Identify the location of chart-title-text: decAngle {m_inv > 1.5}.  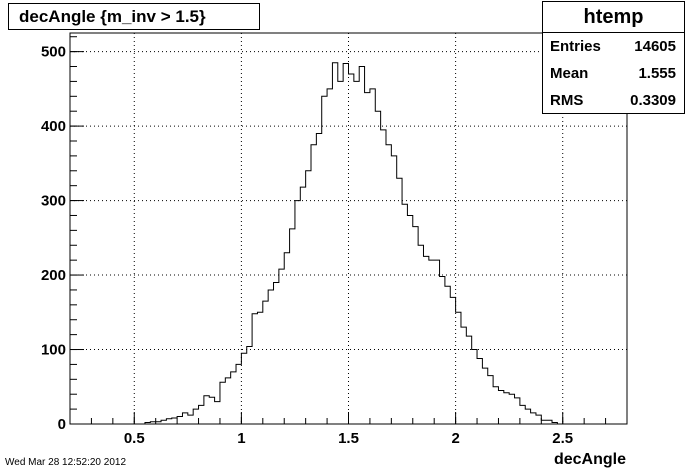
(112, 16).